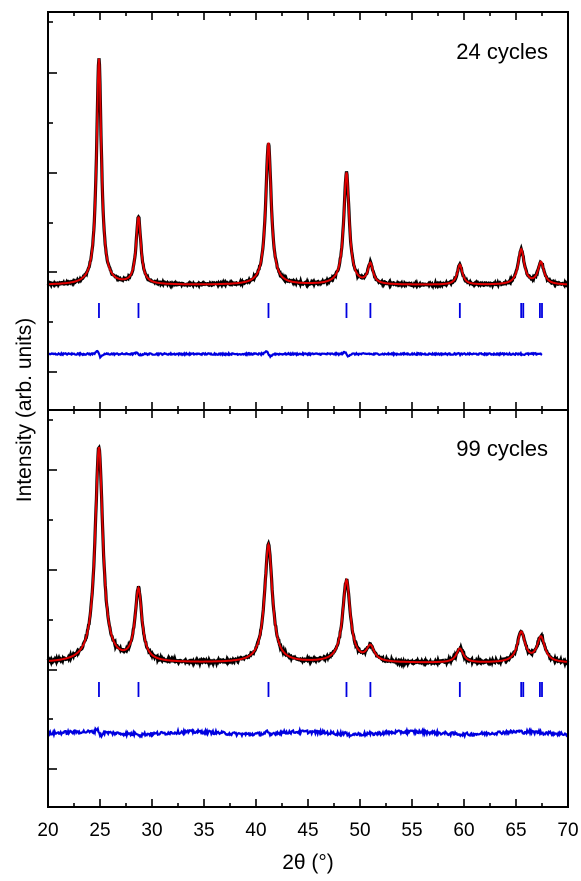 This screenshot has width=581, height=881. What do you see at coordinates (515, 830) in the screenshot?
I see `x-tick-label: 65` at bounding box center [515, 830].